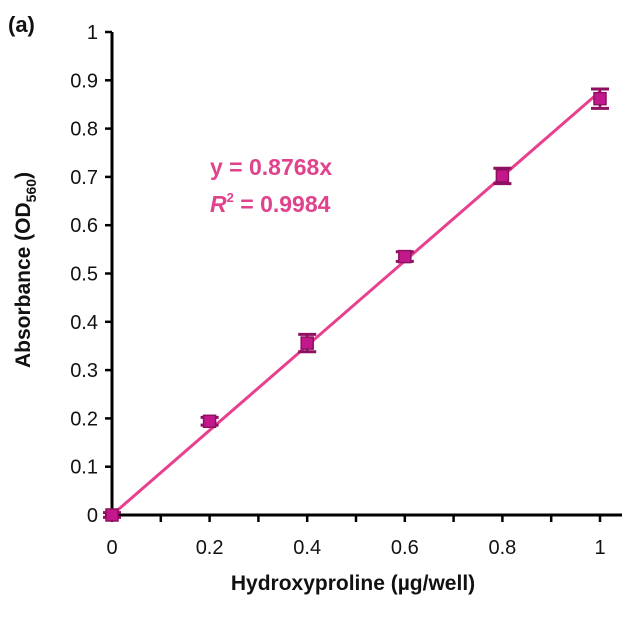 The image size is (640, 619). Describe the element at coordinates (84, 419) in the screenshot. I see `y-tick-label: 0.2` at that location.